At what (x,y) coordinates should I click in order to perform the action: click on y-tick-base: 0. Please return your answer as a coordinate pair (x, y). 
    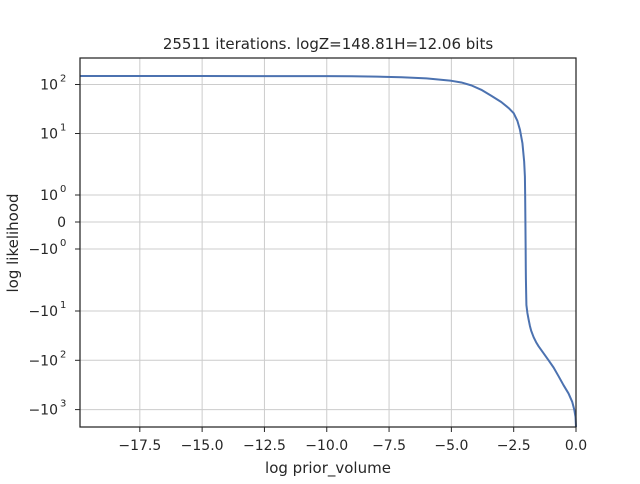
    Looking at the image, I should click on (61, 223).